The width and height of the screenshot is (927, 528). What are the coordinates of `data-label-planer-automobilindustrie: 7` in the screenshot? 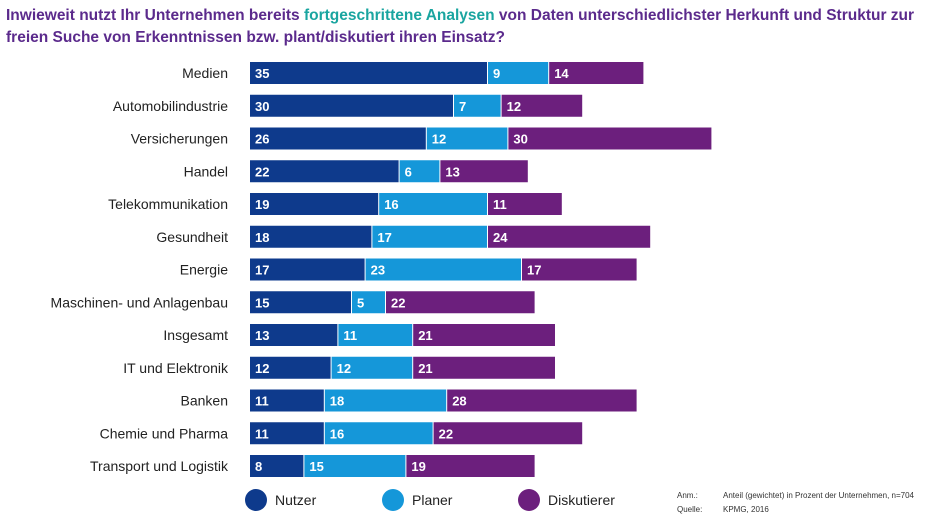 It's located at (462, 106).